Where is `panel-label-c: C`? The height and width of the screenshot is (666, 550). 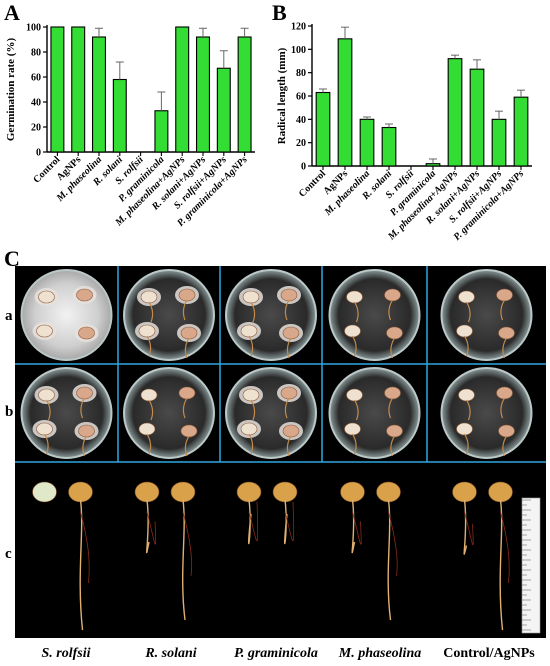
panel-label-c: C is located at coordinates (12, 258).